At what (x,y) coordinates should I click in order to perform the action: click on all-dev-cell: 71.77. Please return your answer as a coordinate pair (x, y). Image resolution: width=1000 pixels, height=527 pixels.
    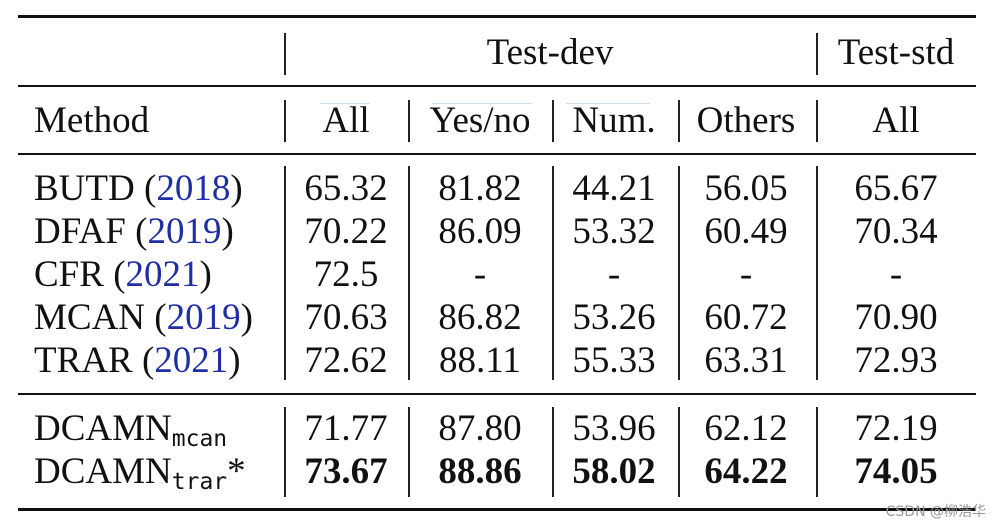
    Looking at the image, I should click on (346, 428).